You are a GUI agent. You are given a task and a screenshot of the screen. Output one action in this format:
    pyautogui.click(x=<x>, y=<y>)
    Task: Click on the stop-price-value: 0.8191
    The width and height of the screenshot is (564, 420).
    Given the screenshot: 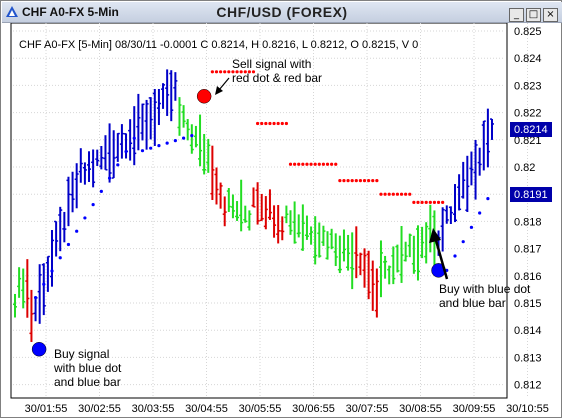 What is the action you would take?
    pyautogui.click(x=531, y=195)
    